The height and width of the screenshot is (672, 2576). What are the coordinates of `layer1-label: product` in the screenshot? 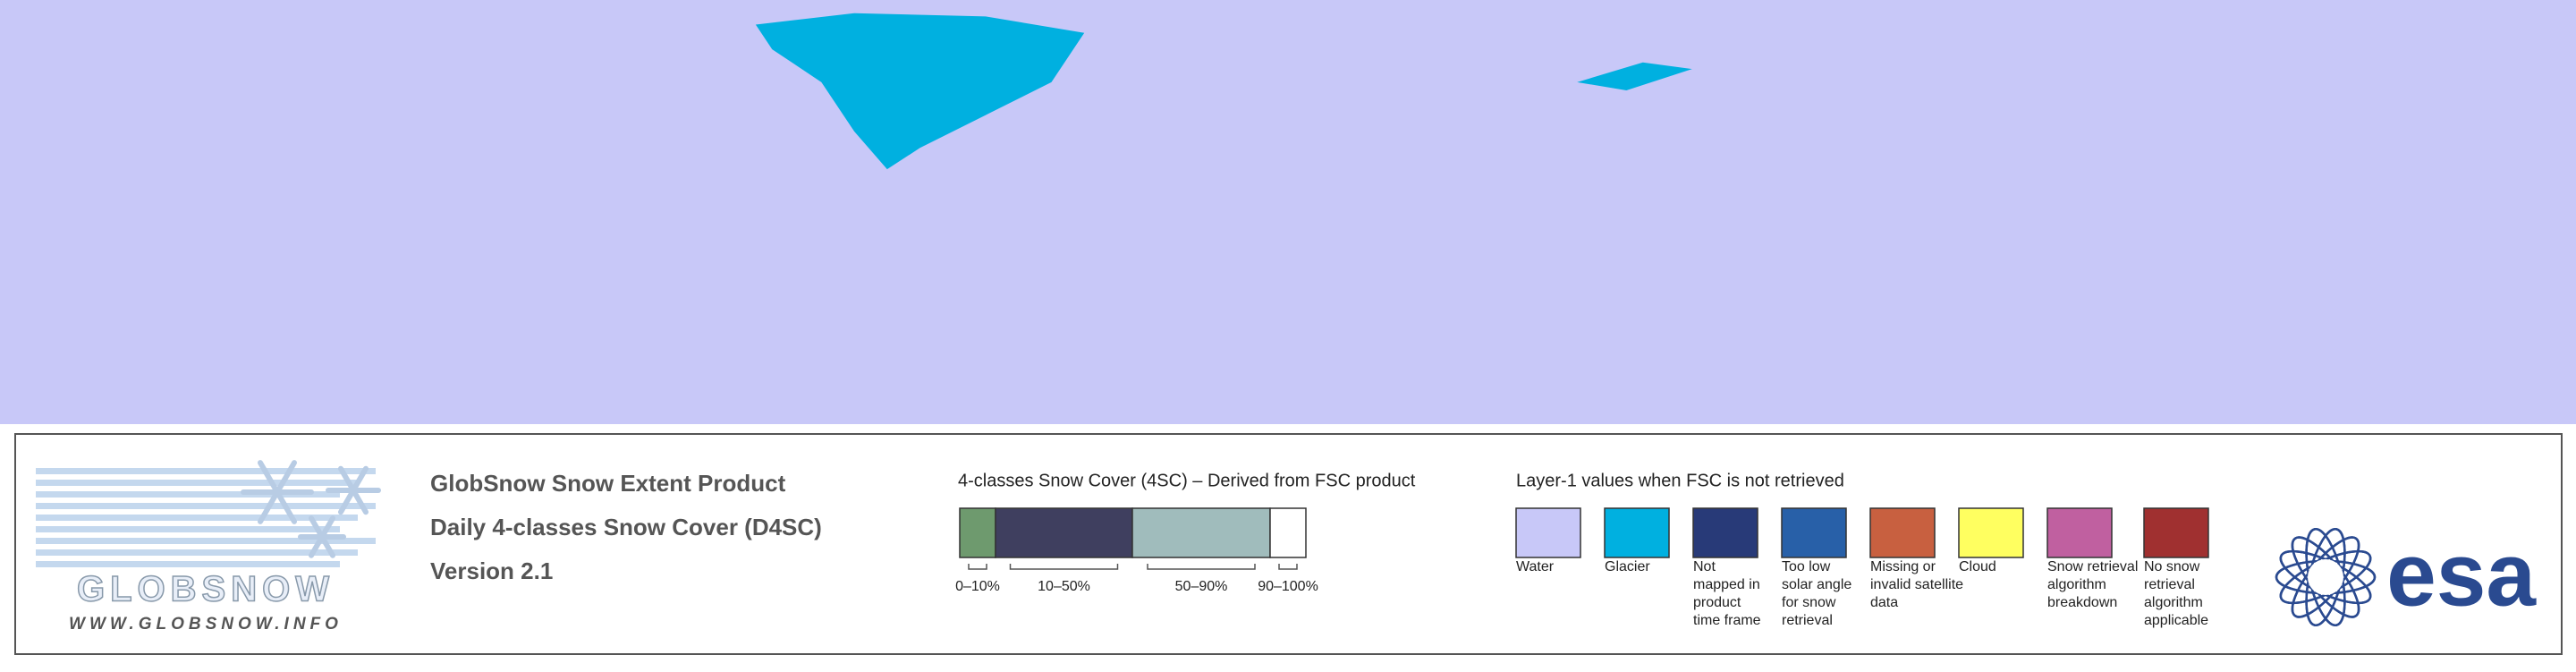 It's located at (1717, 602).